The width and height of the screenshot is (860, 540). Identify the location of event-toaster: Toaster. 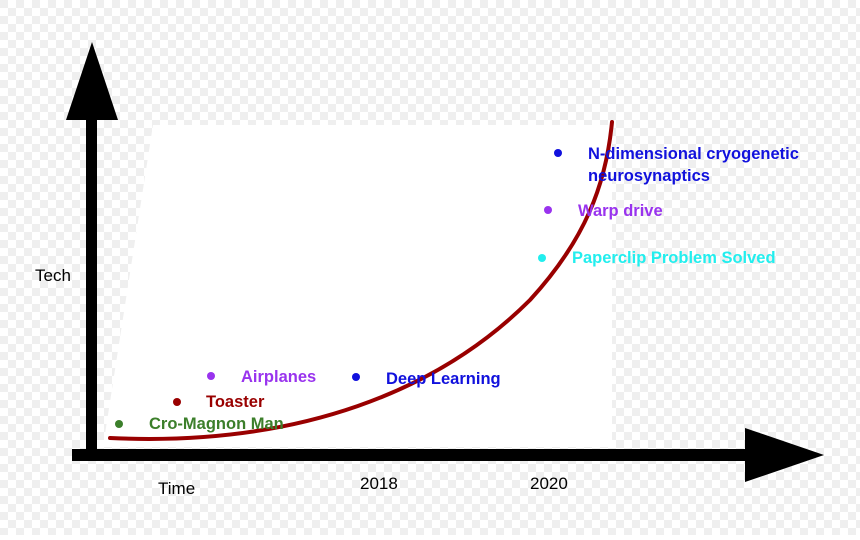
(219, 402).